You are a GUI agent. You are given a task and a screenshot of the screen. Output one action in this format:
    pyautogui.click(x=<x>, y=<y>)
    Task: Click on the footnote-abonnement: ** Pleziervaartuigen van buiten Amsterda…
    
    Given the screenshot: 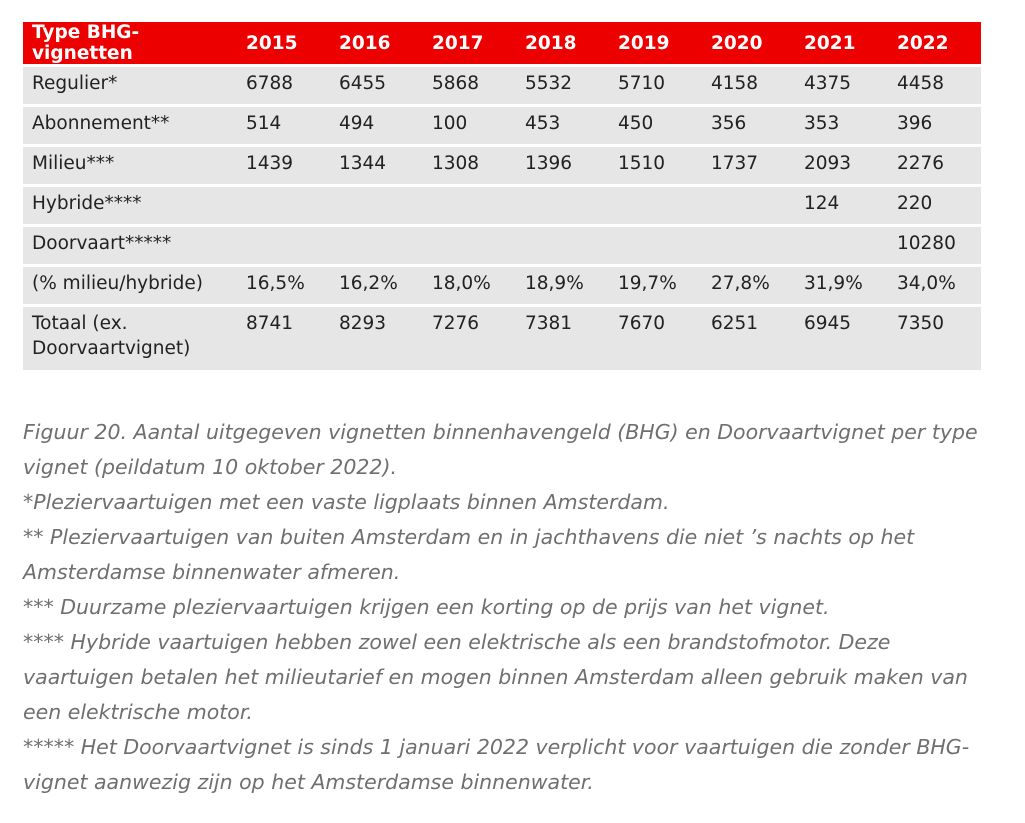 What is the action you would take?
    pyautogui.click(x=469, y=554)
    